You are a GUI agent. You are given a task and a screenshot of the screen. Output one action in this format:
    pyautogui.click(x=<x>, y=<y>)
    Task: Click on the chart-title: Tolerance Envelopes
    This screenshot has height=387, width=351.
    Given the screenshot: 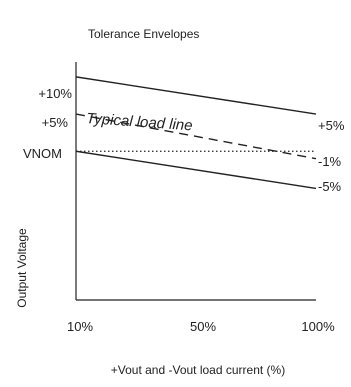 What is the action you would take?
    pyautogui.click(x=143, y=34)
    